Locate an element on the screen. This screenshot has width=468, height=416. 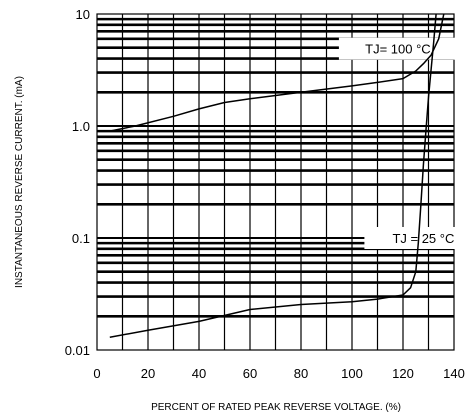
y-tick-label: 1.0 is located at coordinates (81, 126).